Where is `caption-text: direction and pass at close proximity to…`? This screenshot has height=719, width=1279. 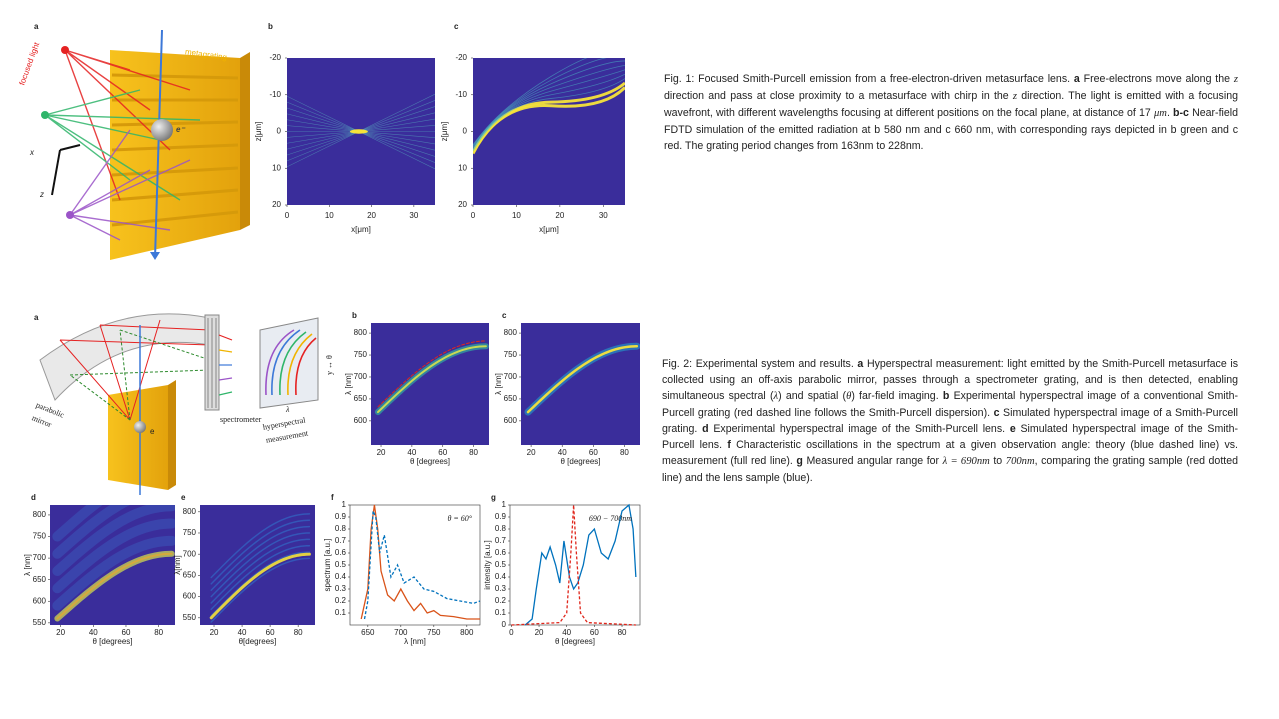 caption-text: direction and pass at close proximity to… is located at coordinates (838, 96).